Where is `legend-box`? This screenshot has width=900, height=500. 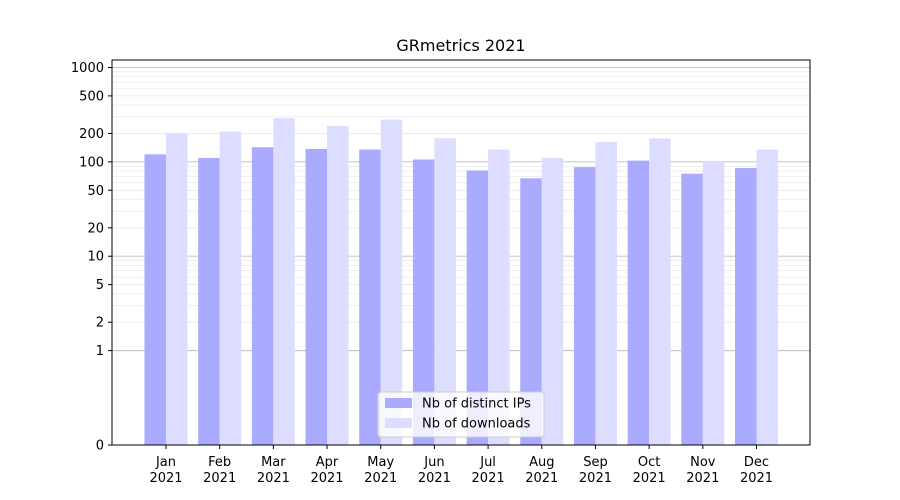
legend-box is located at coordinates (461, 414).